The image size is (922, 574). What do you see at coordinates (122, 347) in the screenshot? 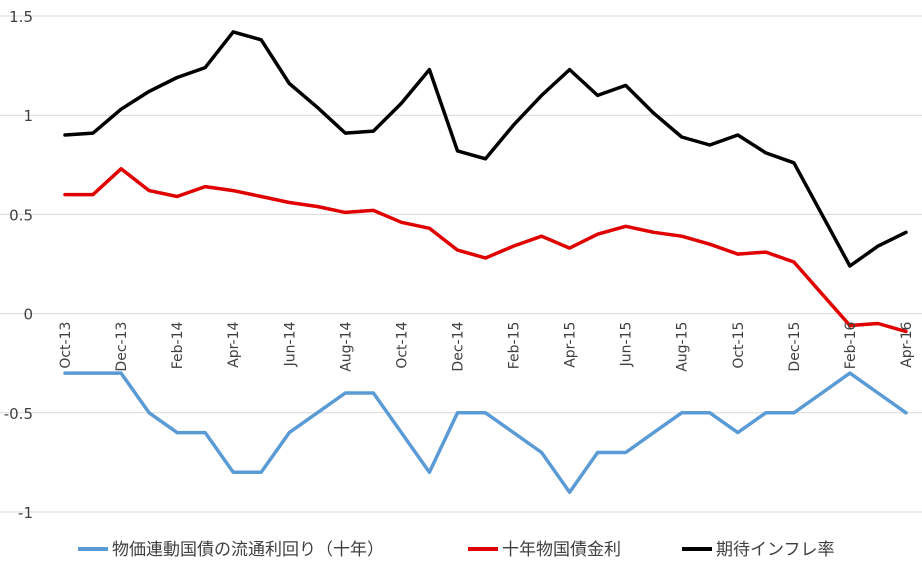
I see `x-tick-label: Dec-13` at bounding box center [122, 347].